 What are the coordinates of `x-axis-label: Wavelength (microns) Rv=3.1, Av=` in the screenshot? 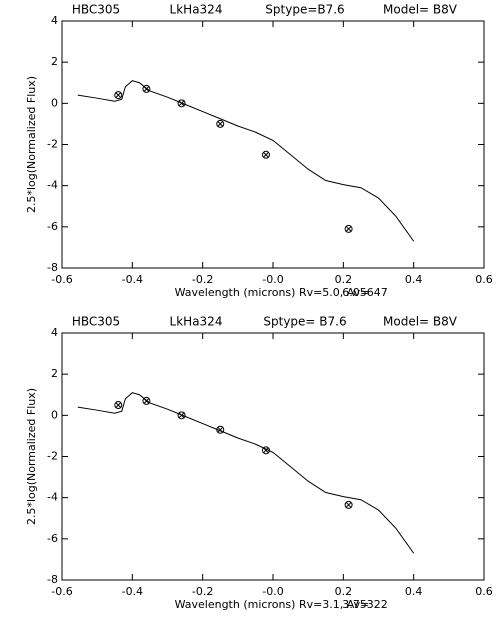 It's located at (272, 604).